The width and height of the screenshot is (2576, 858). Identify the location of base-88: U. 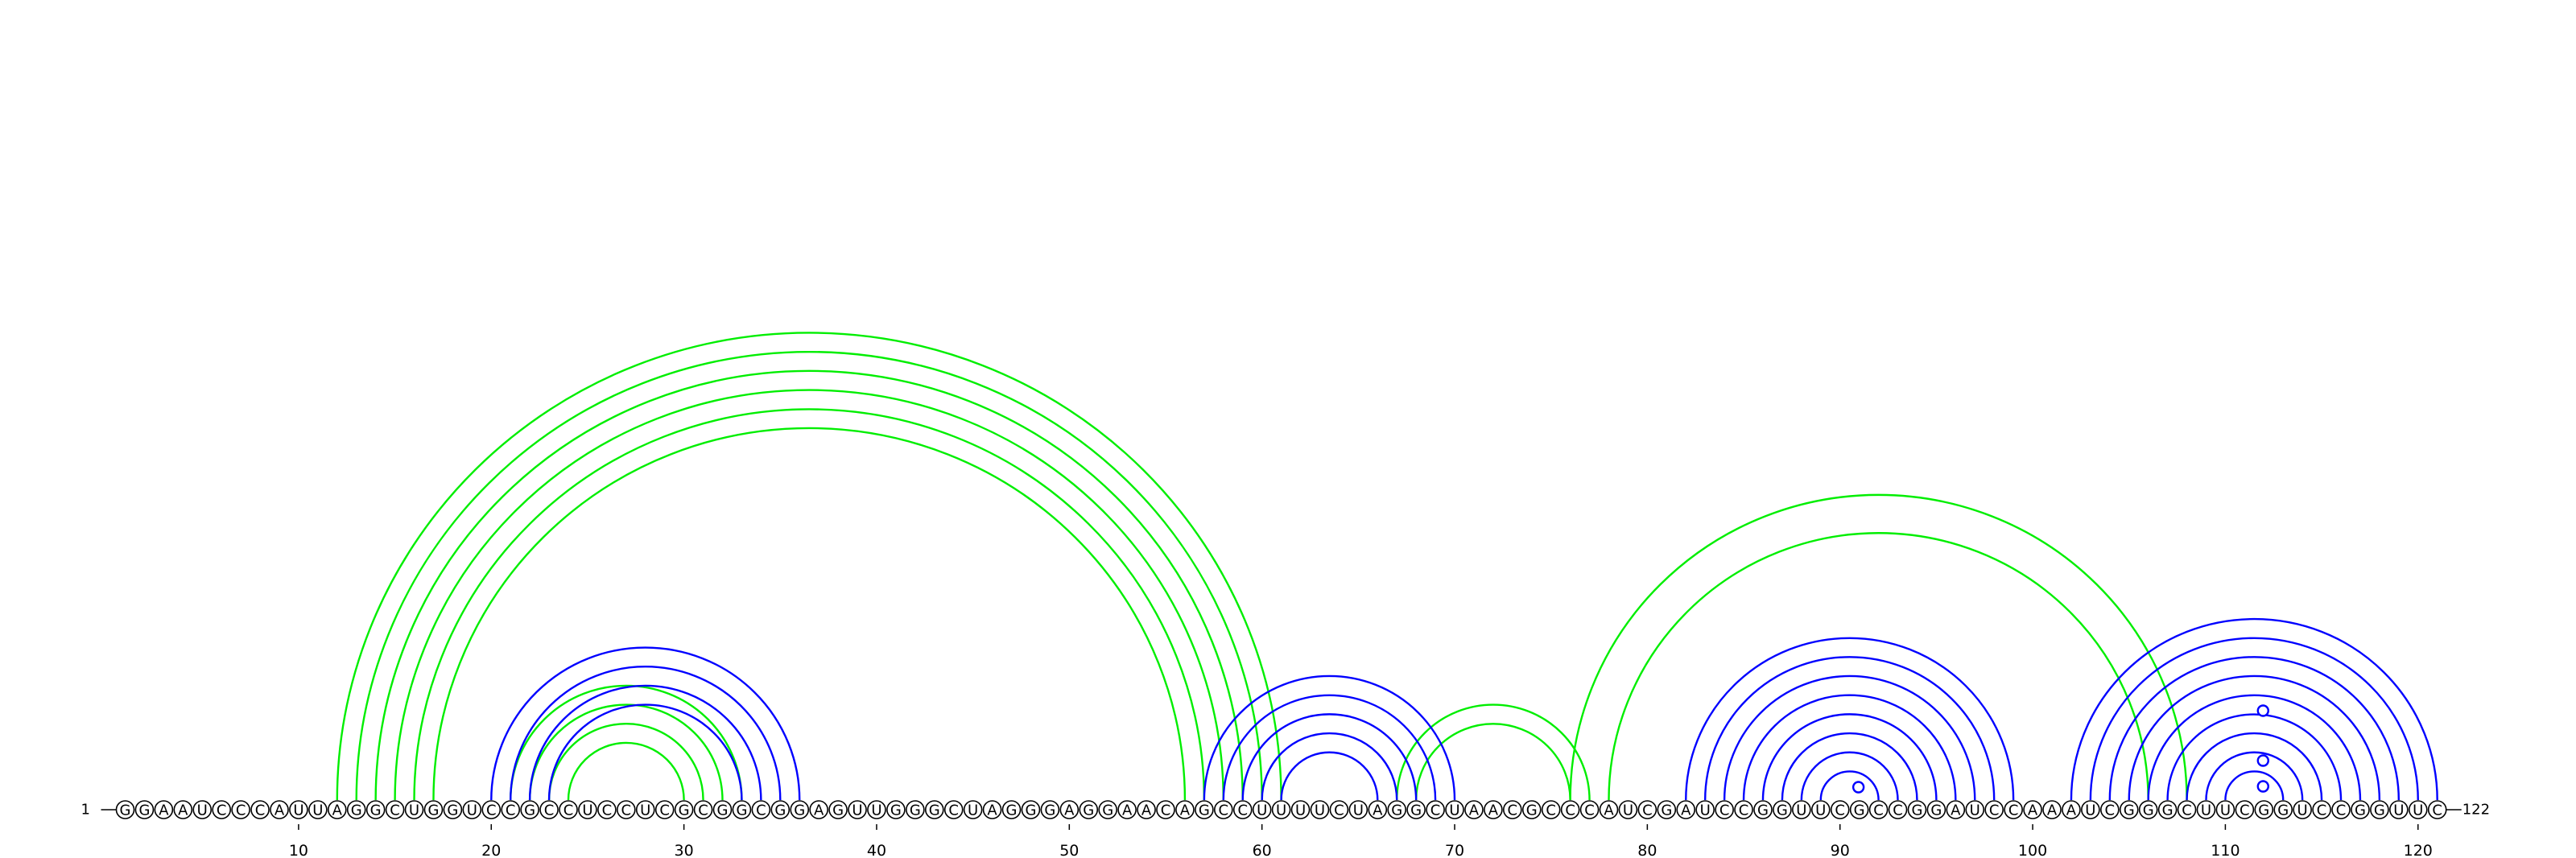
(1801, 809).